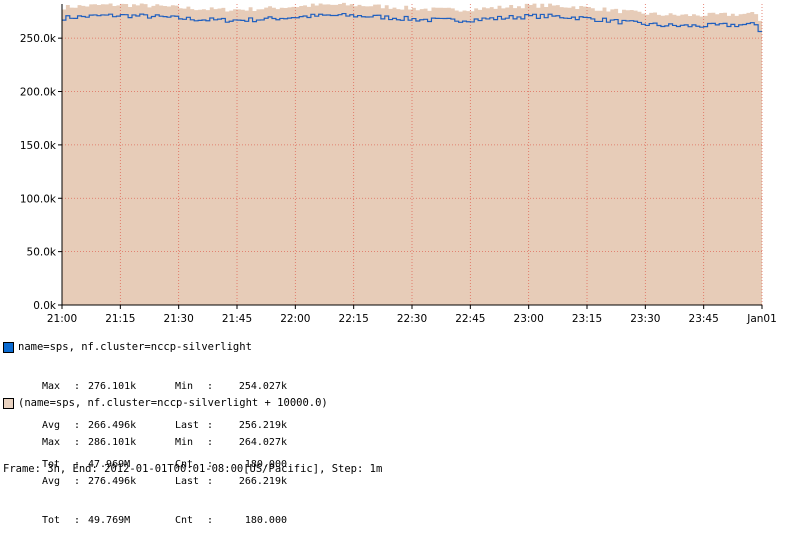  Describe the element at coordinates (38, 39) in the screenshot. I see `y-tick-label-5: 250.0k` at that location.